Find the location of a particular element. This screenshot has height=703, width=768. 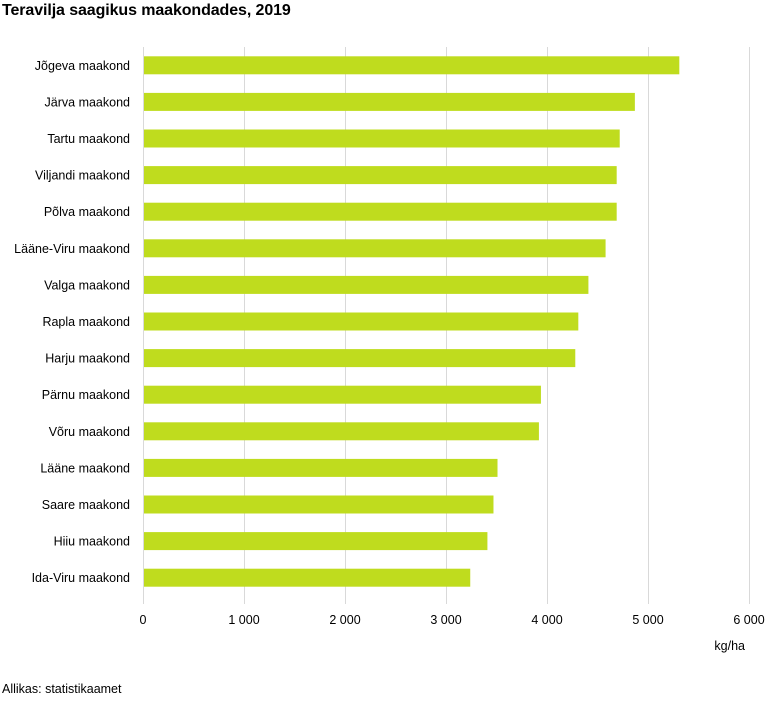

category-label: Ida-Viru maakond is located at coordinates (81, 578).